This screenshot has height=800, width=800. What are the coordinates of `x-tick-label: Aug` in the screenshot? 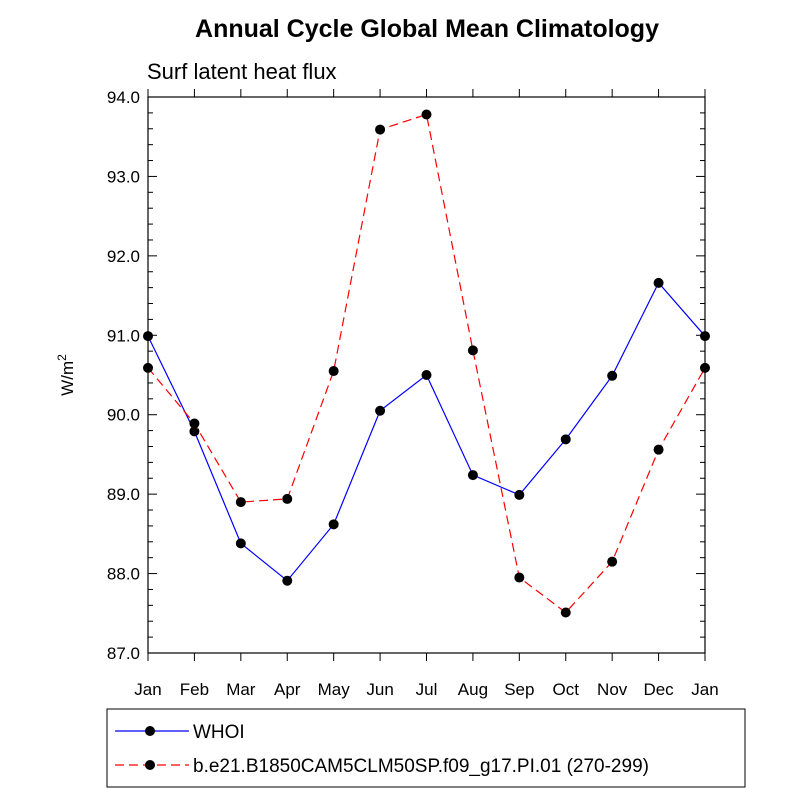 It's located at (473, 689).